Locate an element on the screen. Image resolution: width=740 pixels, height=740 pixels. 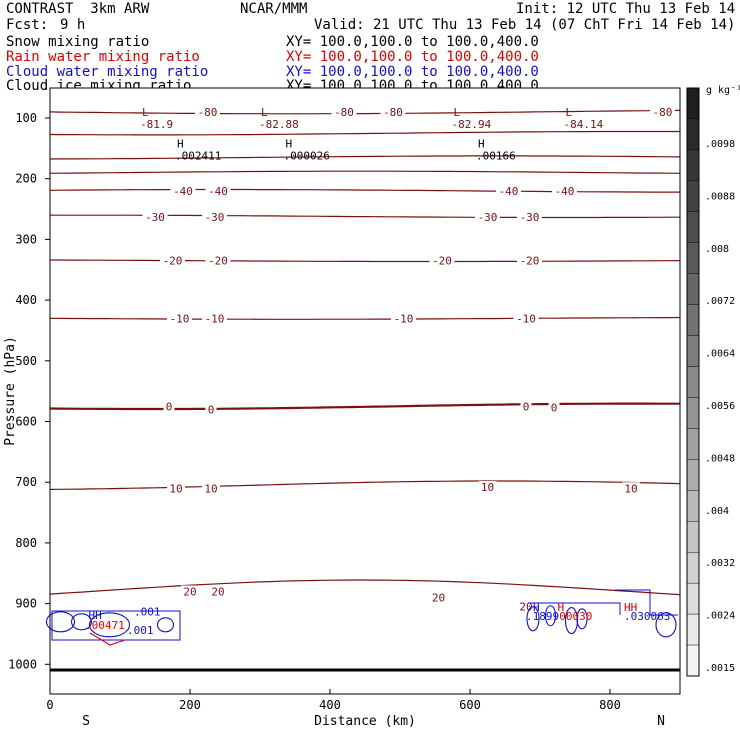
y-tick-label: 200 is located at coordinates (26, 179).